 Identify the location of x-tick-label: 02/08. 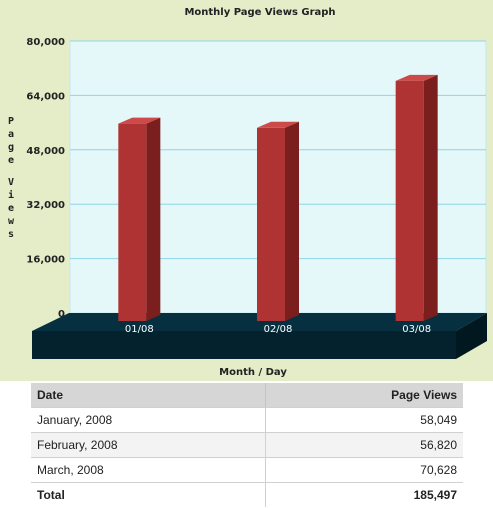
(278, 329).